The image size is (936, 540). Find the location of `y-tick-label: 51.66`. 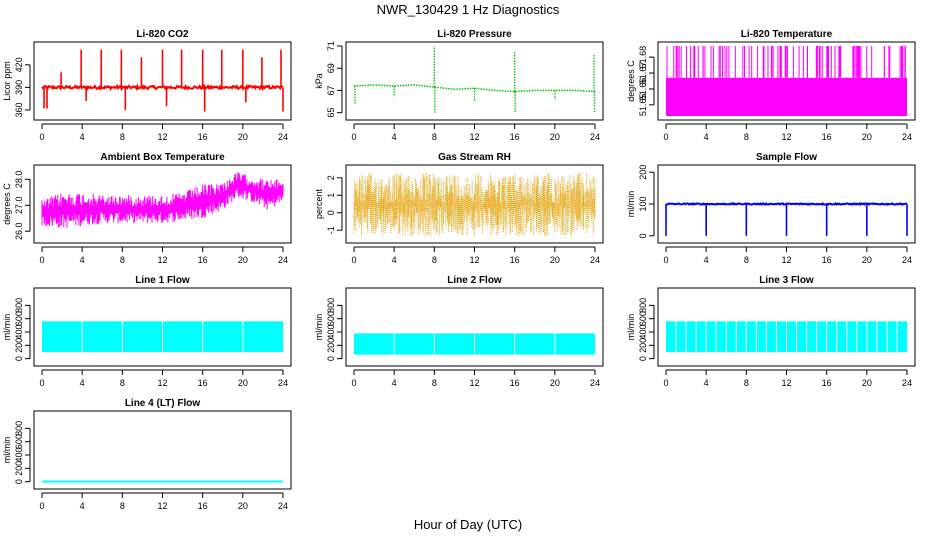

y-tick-label: 51.66 is located at coordinates (643, 89).